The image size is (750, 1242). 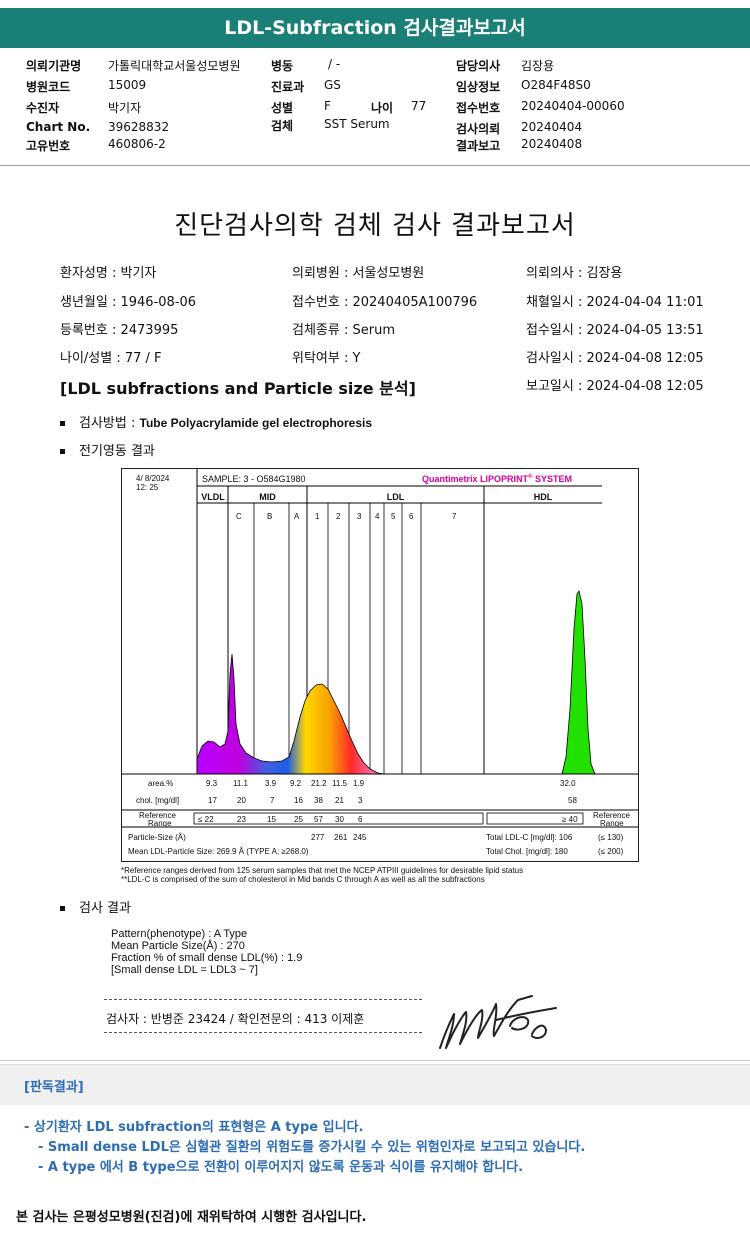 I want to click on label-clinical-info: 임상정보, so click(x=478, y=87).